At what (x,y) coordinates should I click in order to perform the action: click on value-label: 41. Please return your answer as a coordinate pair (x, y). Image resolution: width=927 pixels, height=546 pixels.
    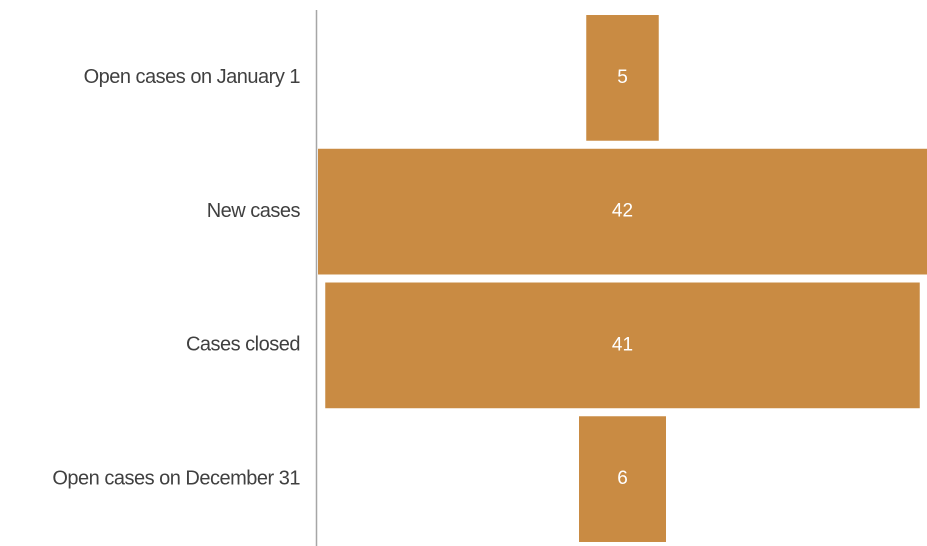
    Looking at the image, I should click on (622, 344).